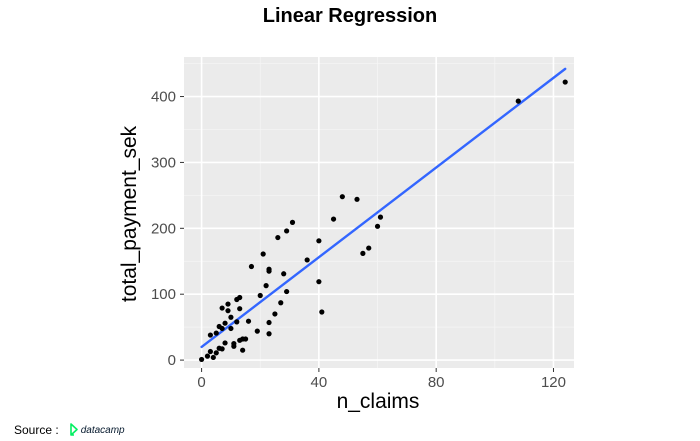  I want to click on datacamp-logo-text: datacamp, so click(102, 430).